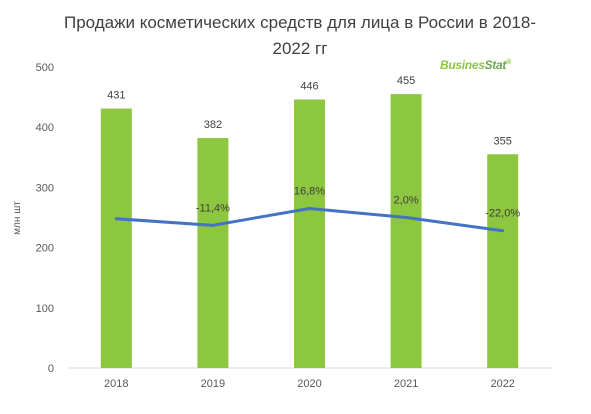  What do you see at coordinates (503, 261) in the screenshot?
I see `bar-2022` at bounding box center [503, 261].